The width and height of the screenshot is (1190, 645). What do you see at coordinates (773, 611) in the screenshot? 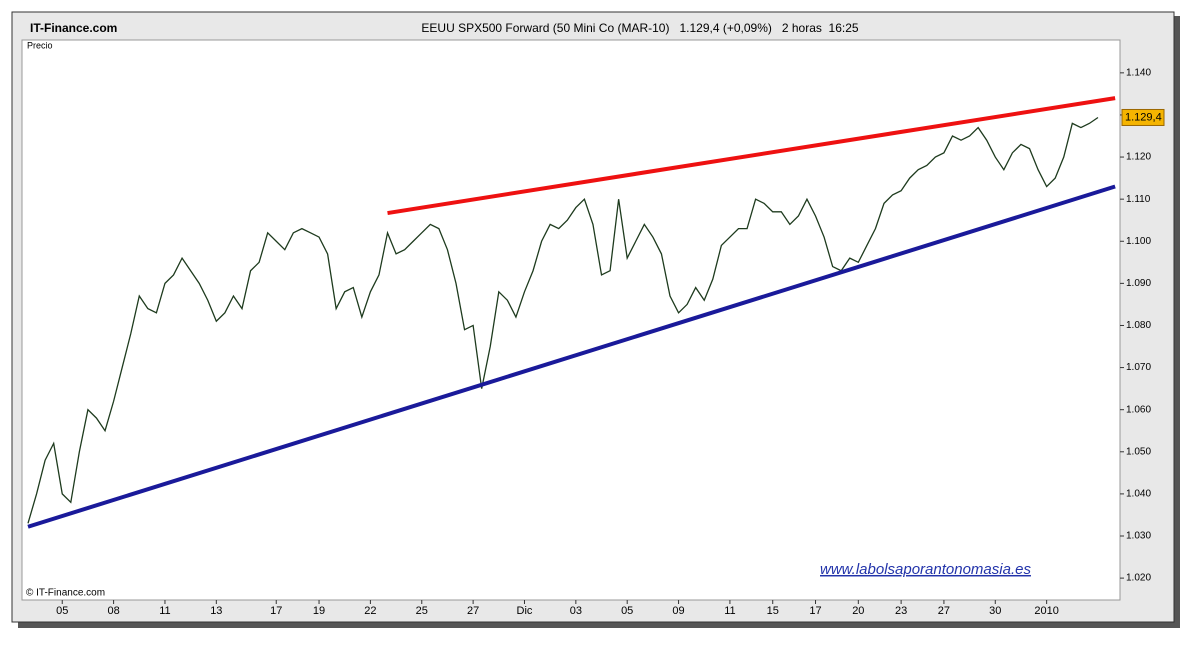
I see `x-tick-label: 15` at bounding box center [773, 611].